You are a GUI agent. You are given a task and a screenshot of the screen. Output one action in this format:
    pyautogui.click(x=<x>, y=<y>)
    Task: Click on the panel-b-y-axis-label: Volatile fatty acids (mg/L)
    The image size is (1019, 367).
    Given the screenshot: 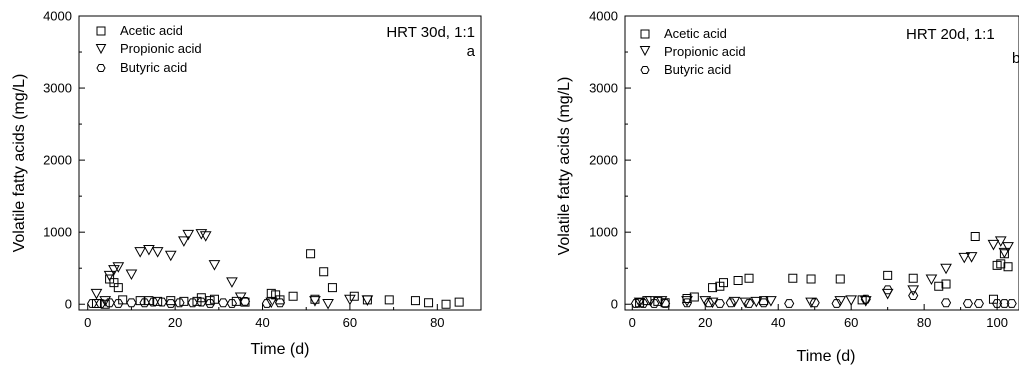 What is the action you would take?
    pyautogui.click(x=564, y=166)
    